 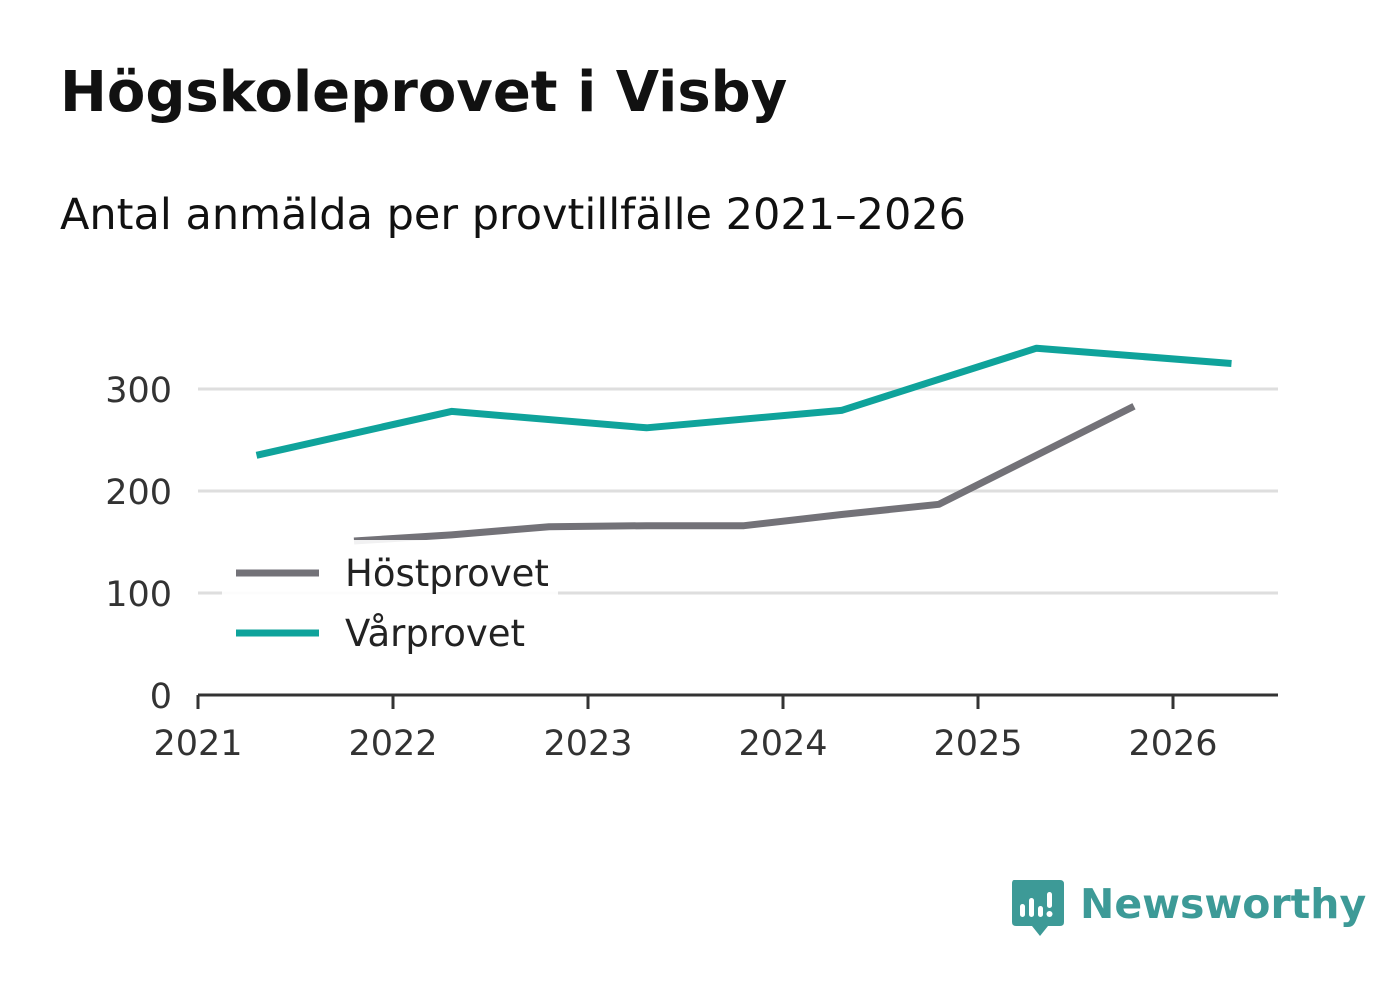 What do you see at coordinates (744, 474) in the screenshot?
I see `series-line-hostprovet` at bounding box center [744, 474].